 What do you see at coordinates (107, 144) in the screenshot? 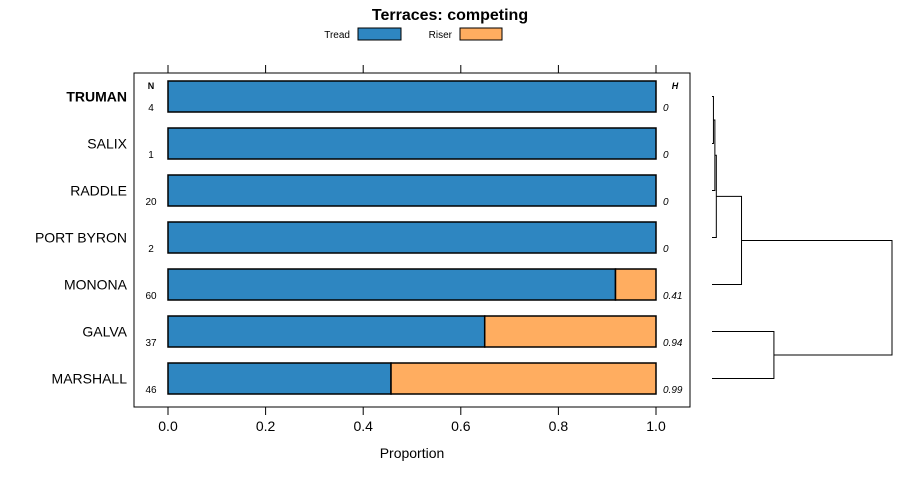
I see `category-label-salix: SALIX` at bounding box center [107, 144].